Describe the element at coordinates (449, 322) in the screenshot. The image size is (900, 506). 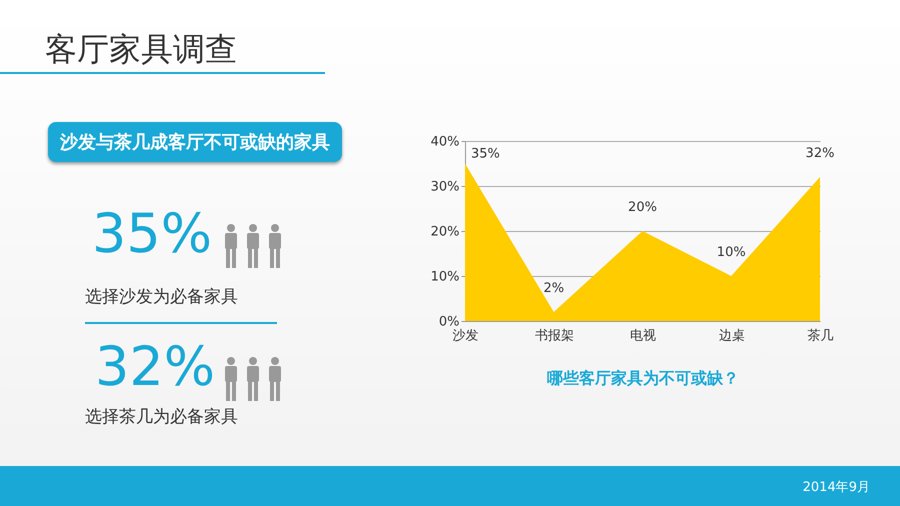
I see `y-tick-label: 0%` at that location.